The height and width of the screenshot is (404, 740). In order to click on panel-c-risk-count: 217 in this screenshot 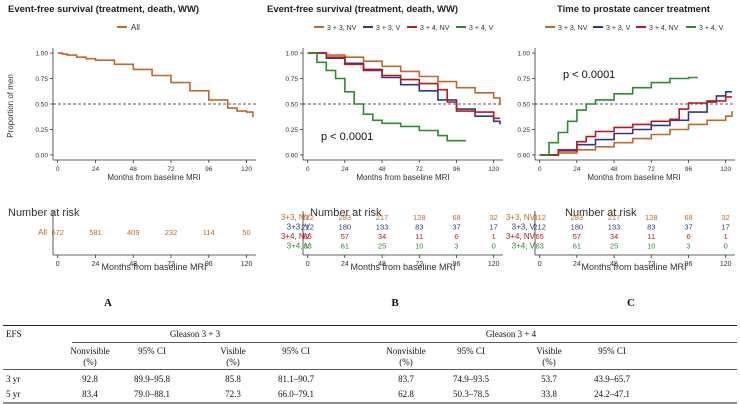, I will do `click(614, 217)`.